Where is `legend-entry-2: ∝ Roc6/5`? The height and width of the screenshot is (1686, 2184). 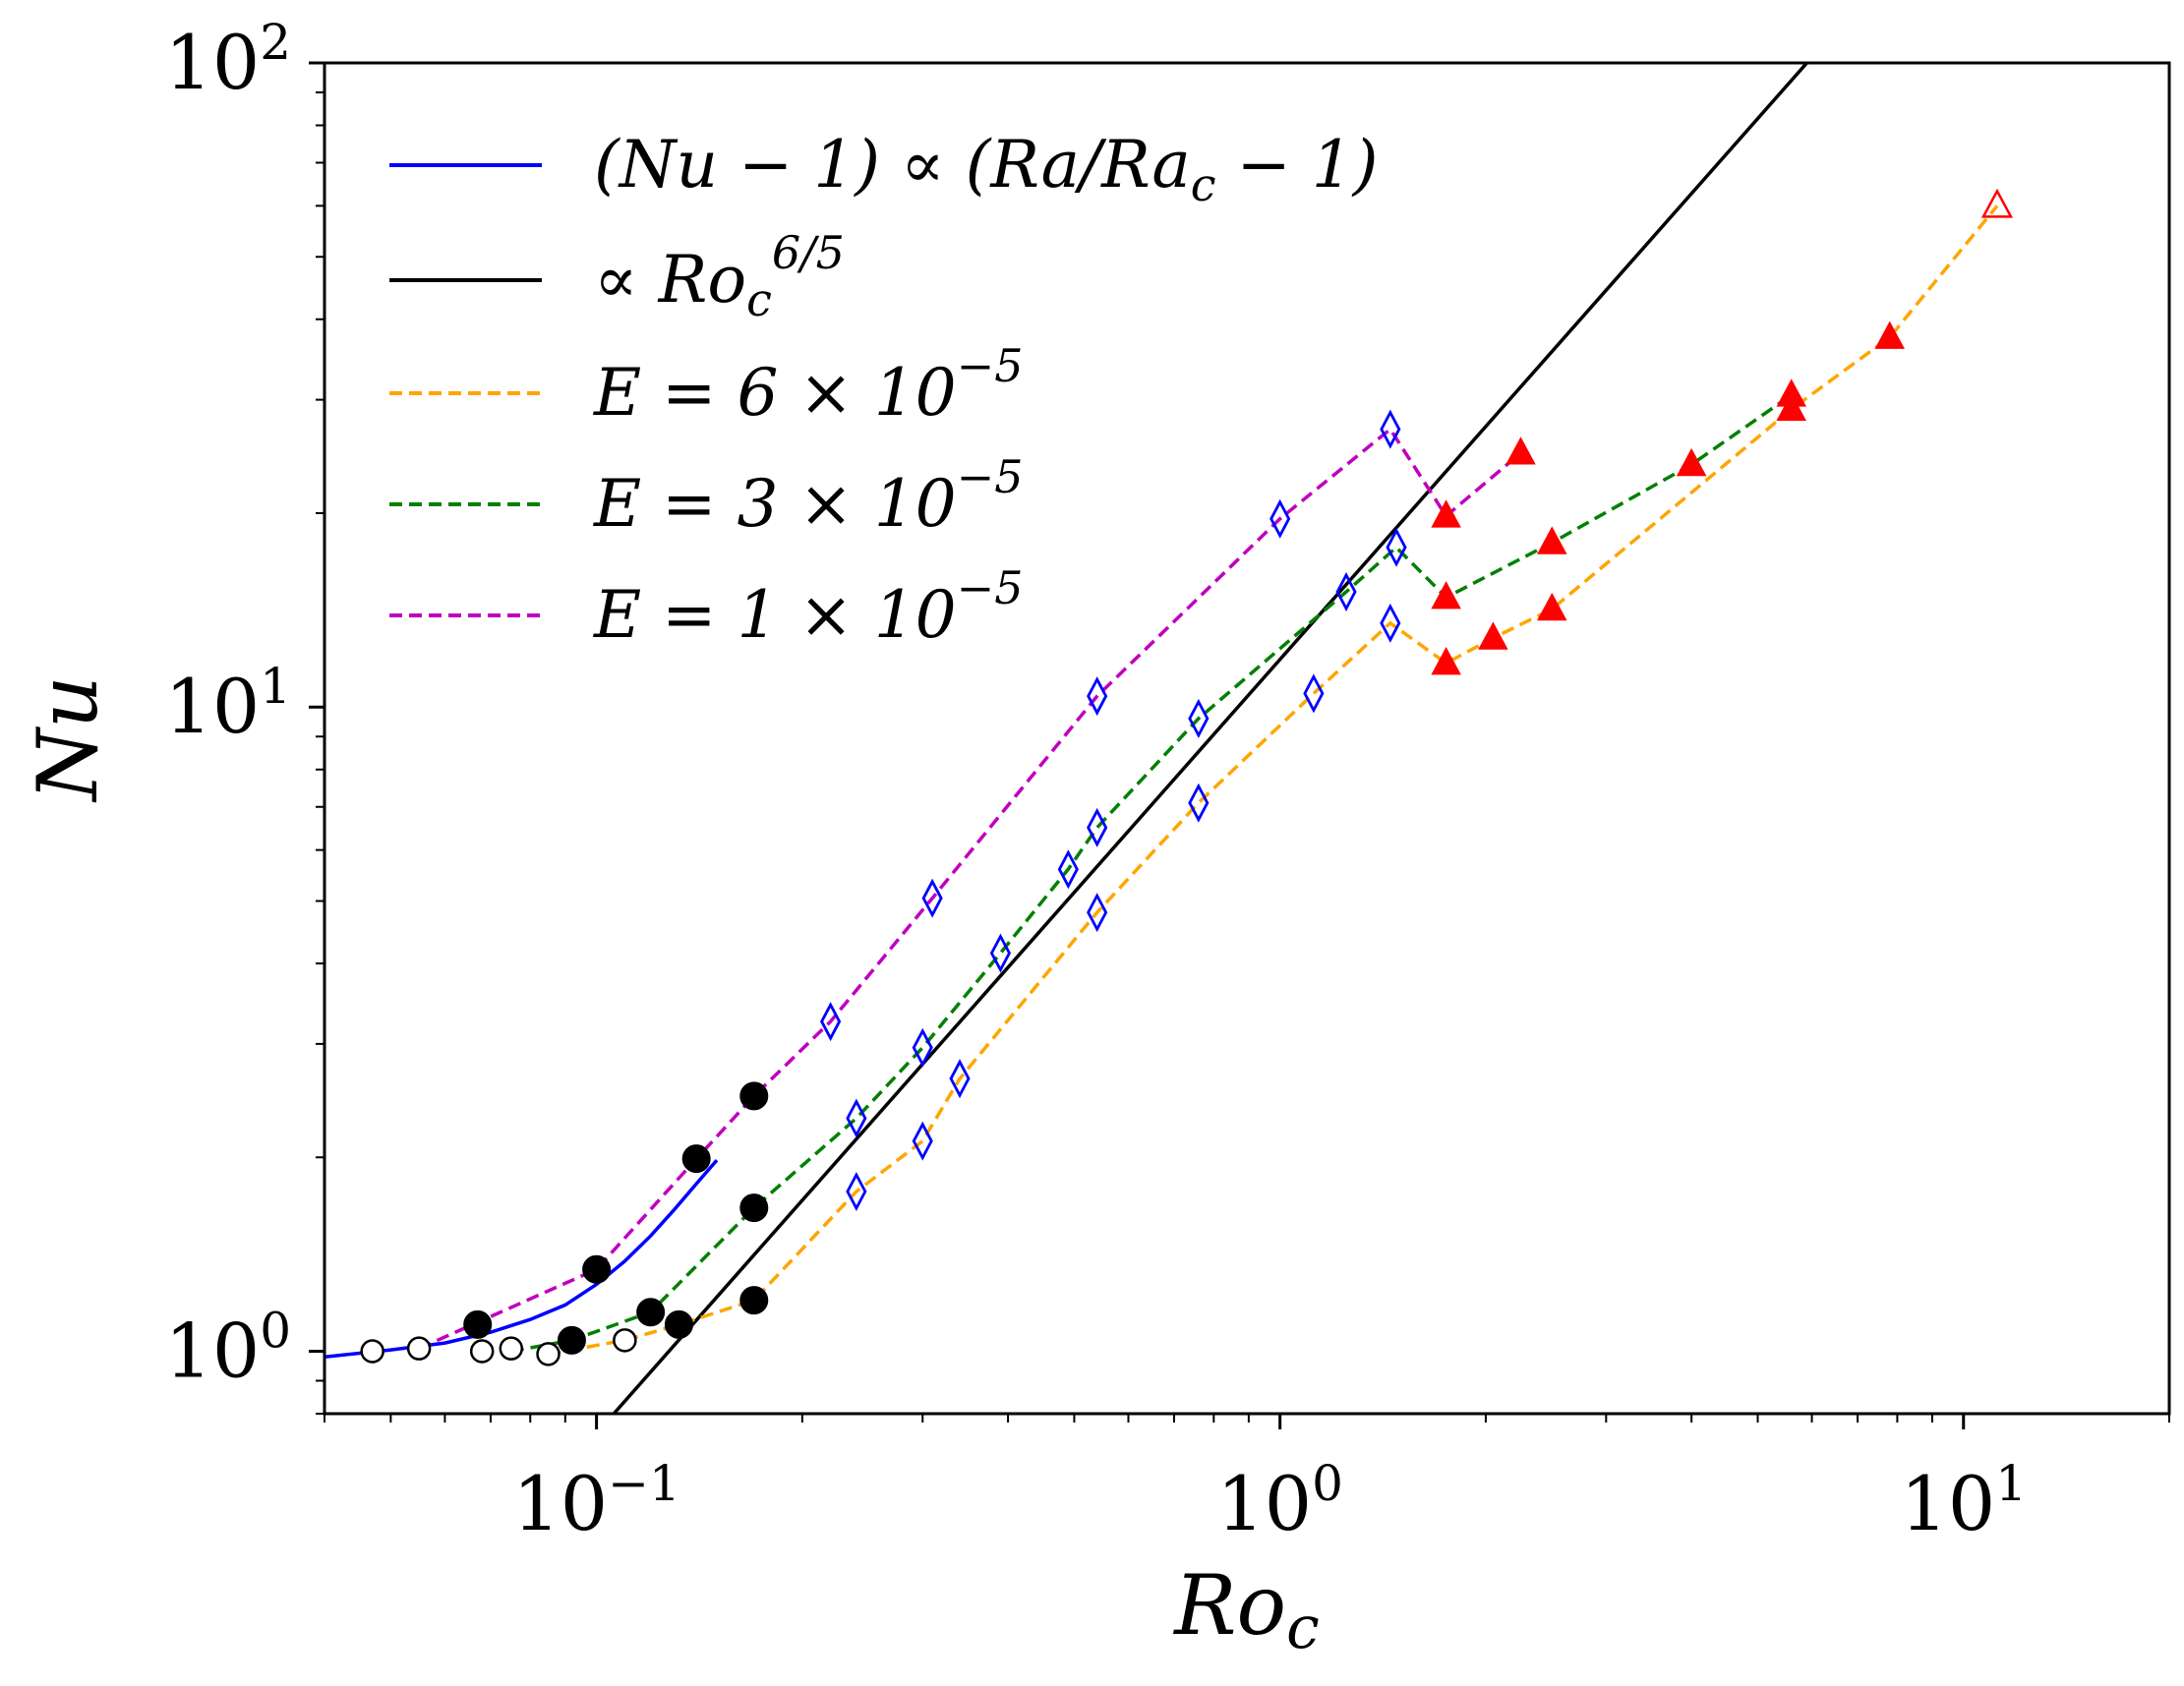
legend-entry-2: ∝ Roc6/5 is located at coordinates (617, 276).